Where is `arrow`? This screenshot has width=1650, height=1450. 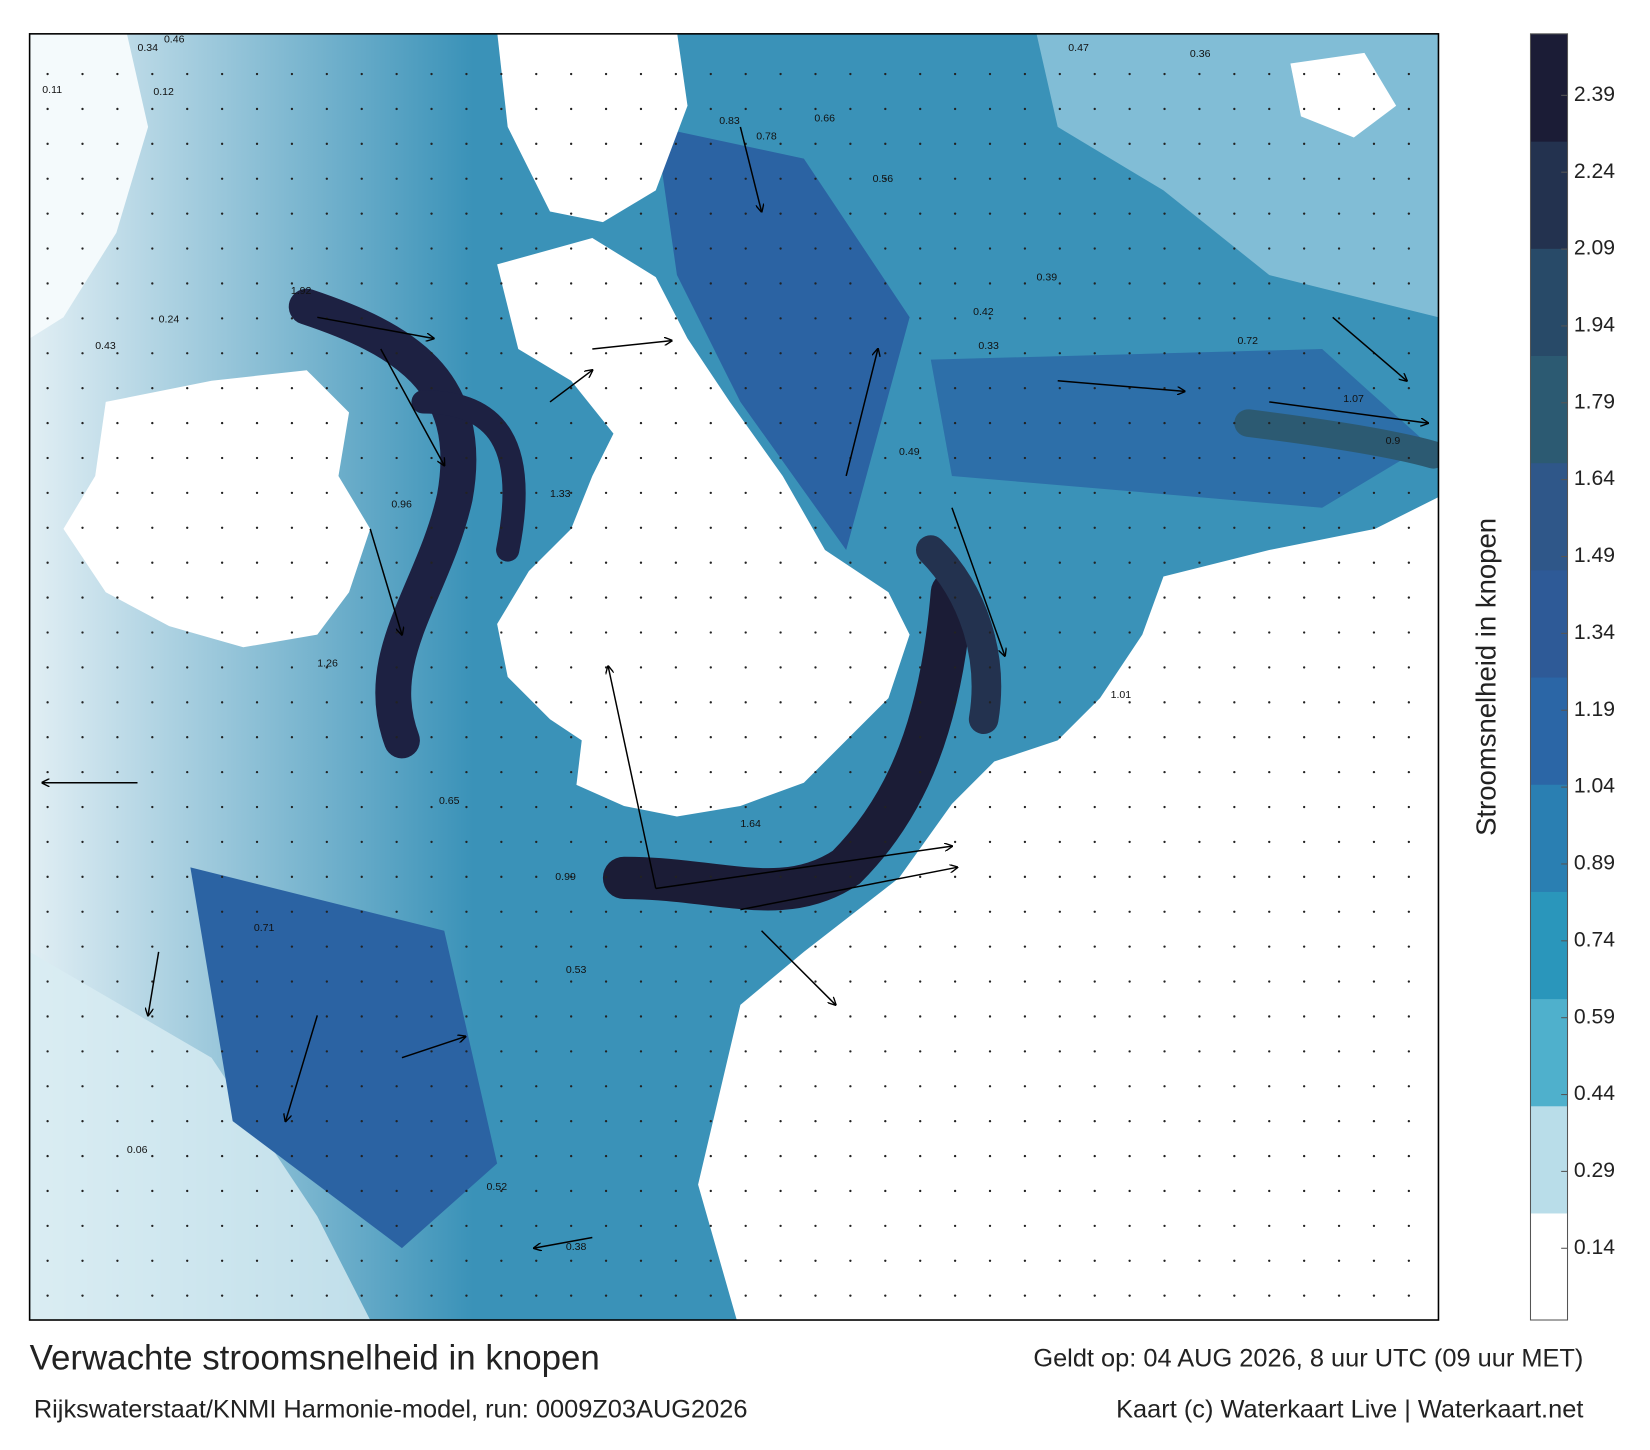 arrow is located at coordinates (385, 581).